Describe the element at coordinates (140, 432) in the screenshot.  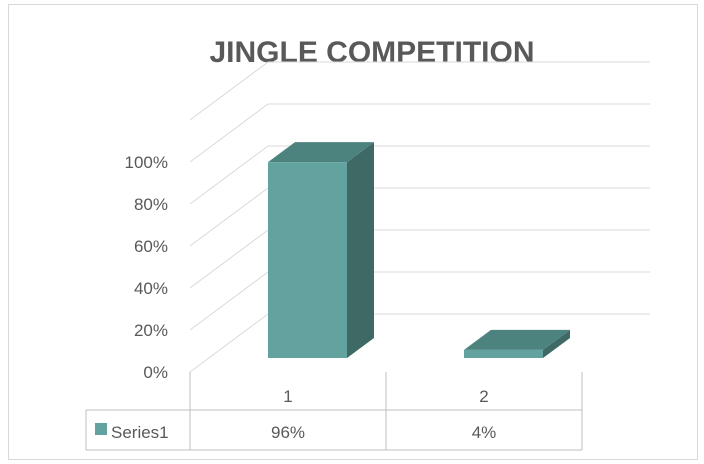
I see `series-name: Series1` at that location.